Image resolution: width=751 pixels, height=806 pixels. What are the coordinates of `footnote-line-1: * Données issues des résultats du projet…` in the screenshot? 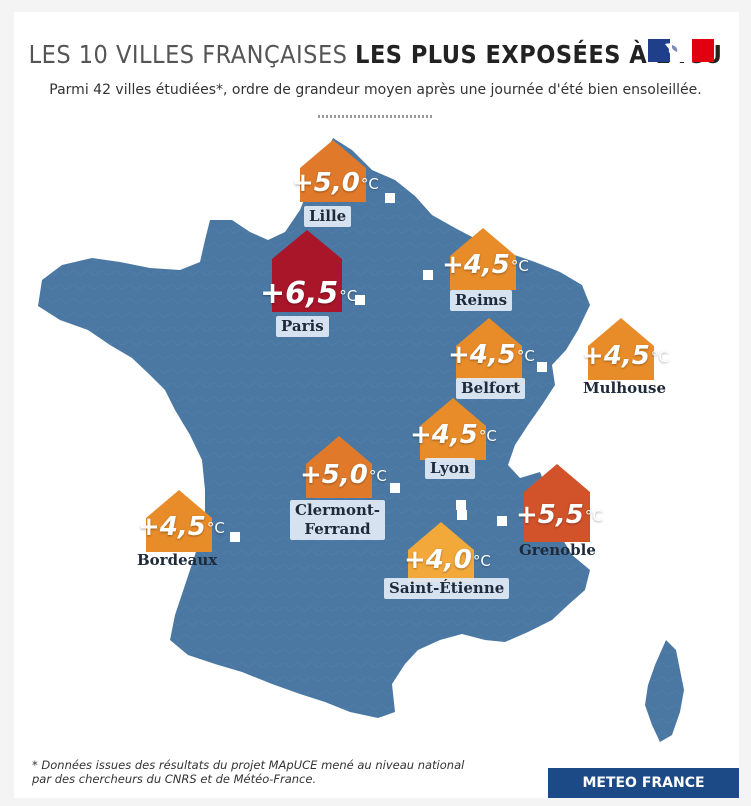 It's located at (248, 765).